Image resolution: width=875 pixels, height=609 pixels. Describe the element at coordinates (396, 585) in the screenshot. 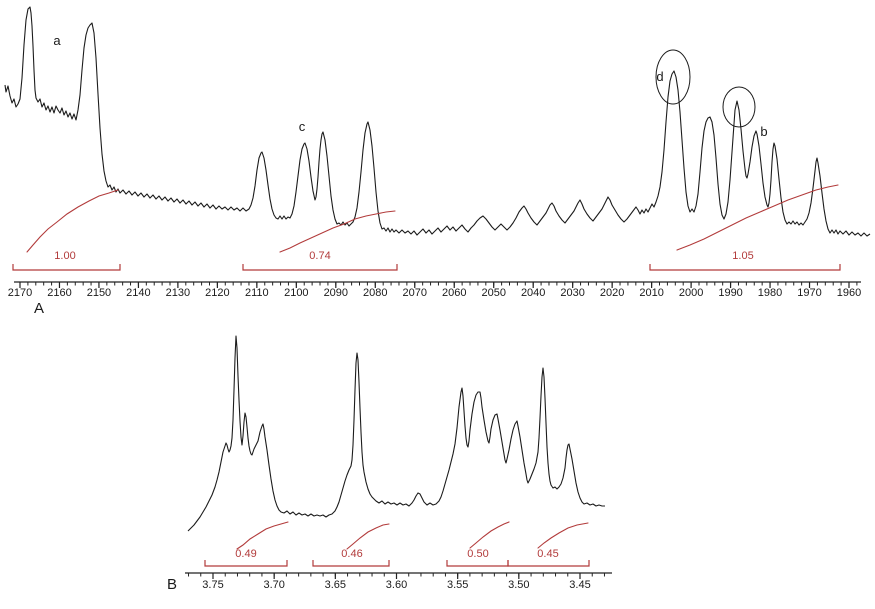

I see `x-axis-tick-label-B: 3.60` at that location.